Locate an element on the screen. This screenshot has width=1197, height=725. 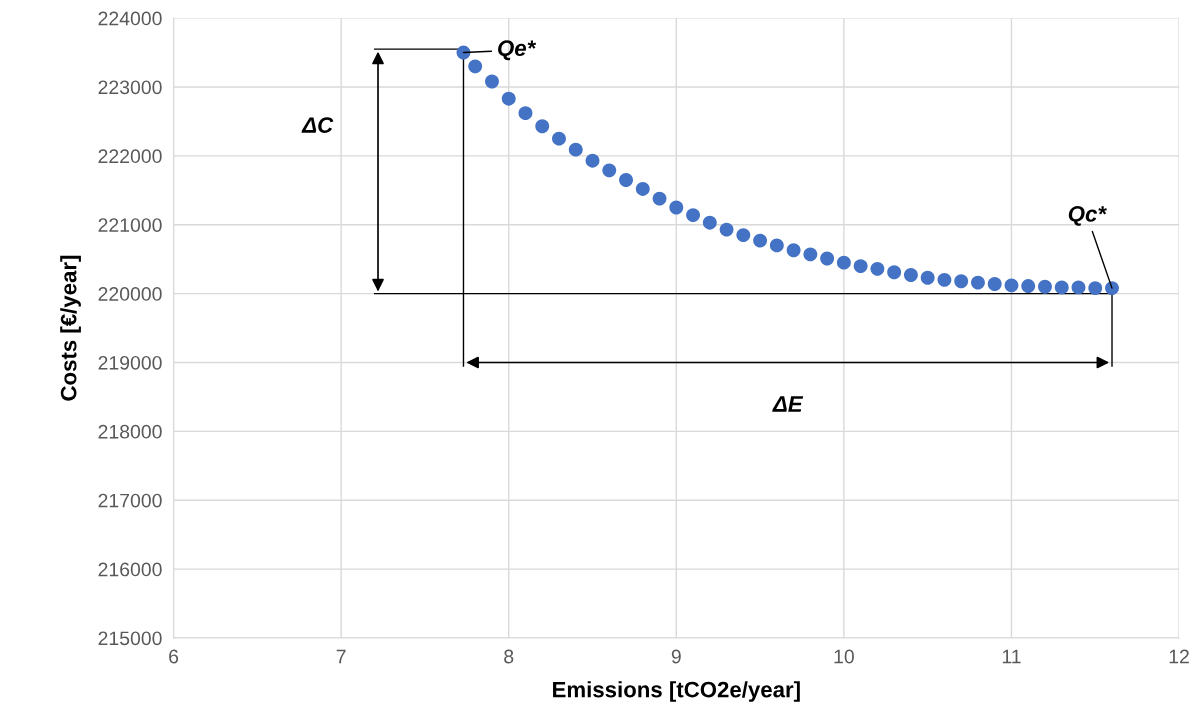
y-tick-label: 220000 is located at coordinates (130, 294).